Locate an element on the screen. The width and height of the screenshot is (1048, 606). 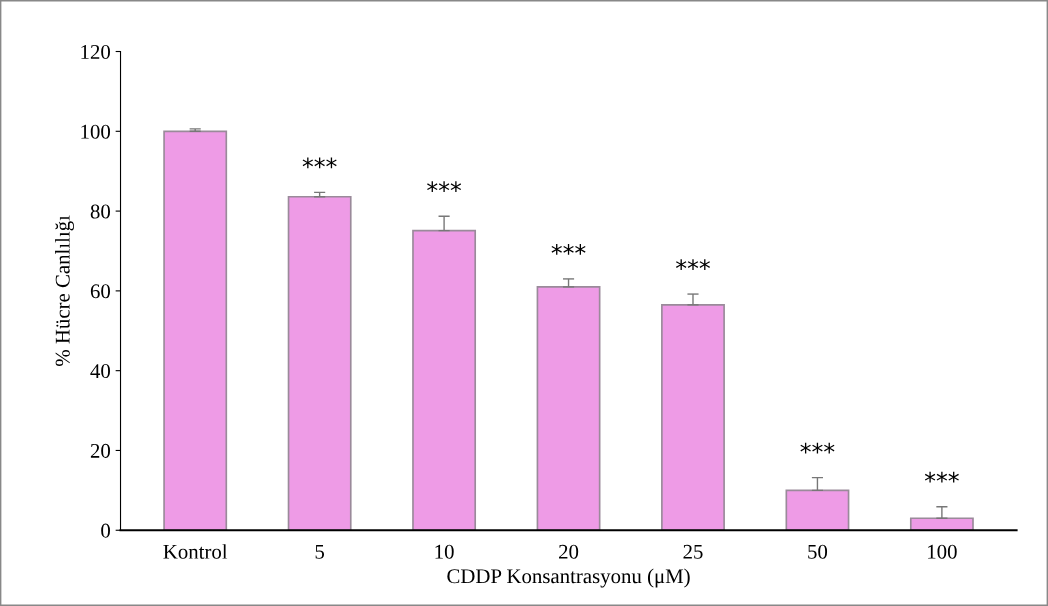
x-tick-label: 20 is located at coordinates (569, 551).